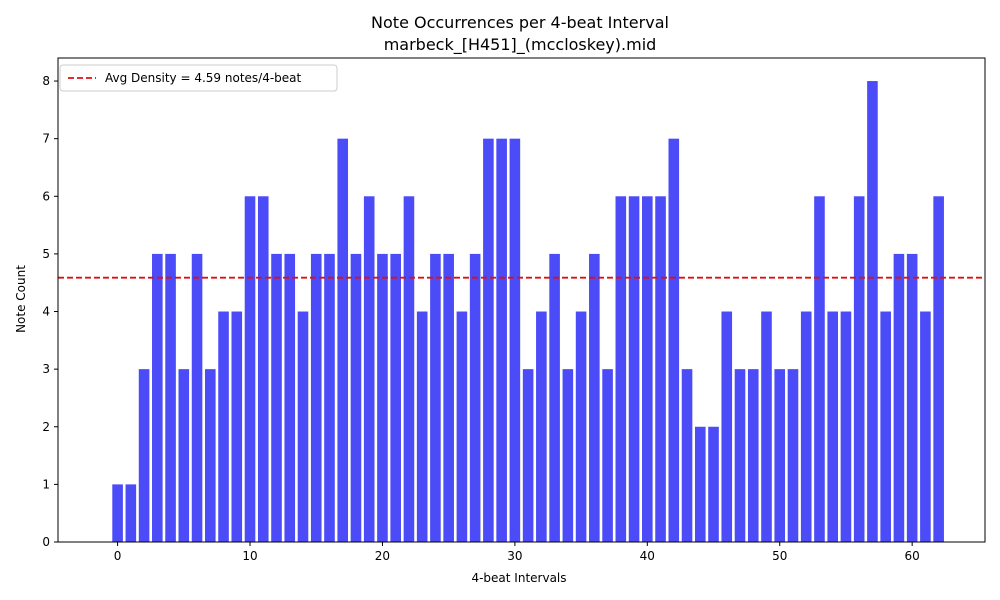 Image resolution: width=1000 pixels, height=600 pixels. What do you see at coordinates (21, 299) in the screenshot?
I see `y-axis-label: Note Count` at bounding box center [21, 299].